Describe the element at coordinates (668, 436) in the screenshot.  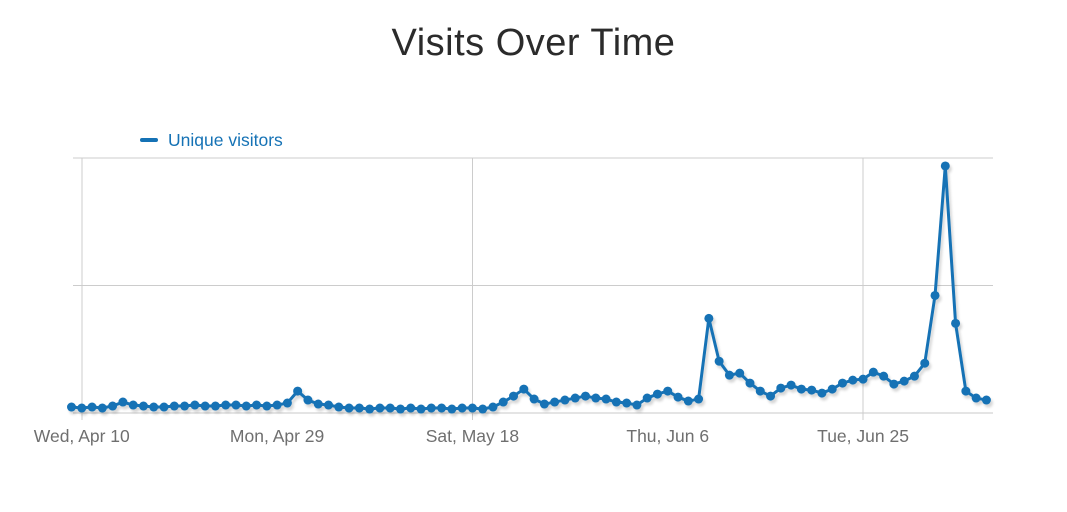
I see `x-axis-tick-label: Thu, Jun 6` at that location.